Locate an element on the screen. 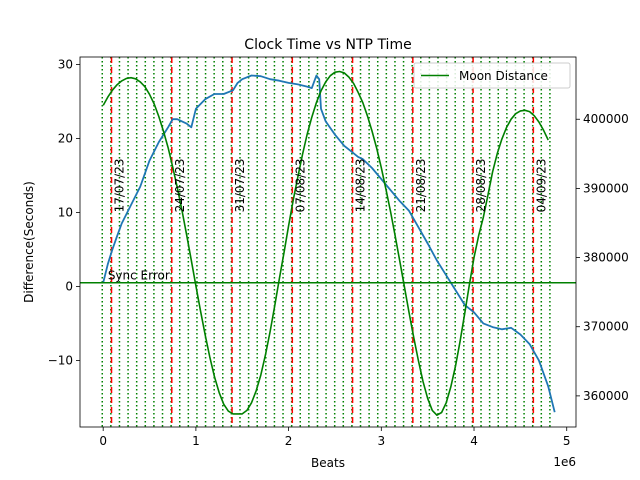  y-tick-label: 20 is located at coordinates (65, 138).